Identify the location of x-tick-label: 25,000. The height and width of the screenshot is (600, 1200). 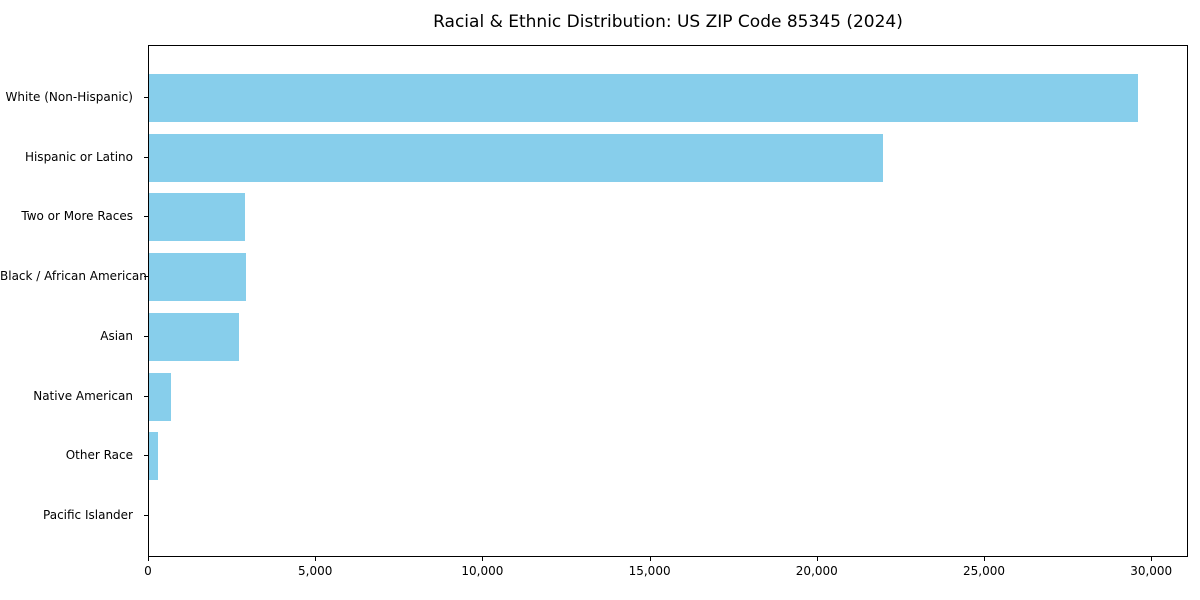
(984, 571).